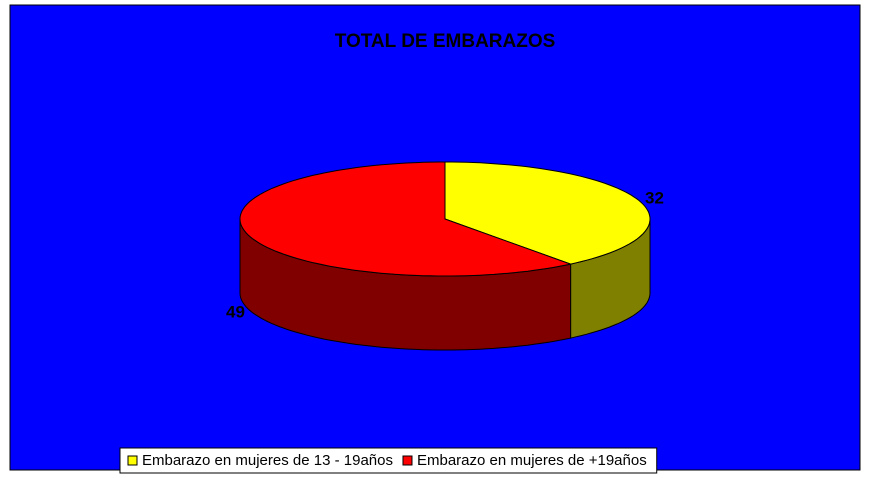 The width and height of the screenshot is (869, 478). I want to click on chart-title: TOTAL DE EMBARAZOS, so click(445, 41).